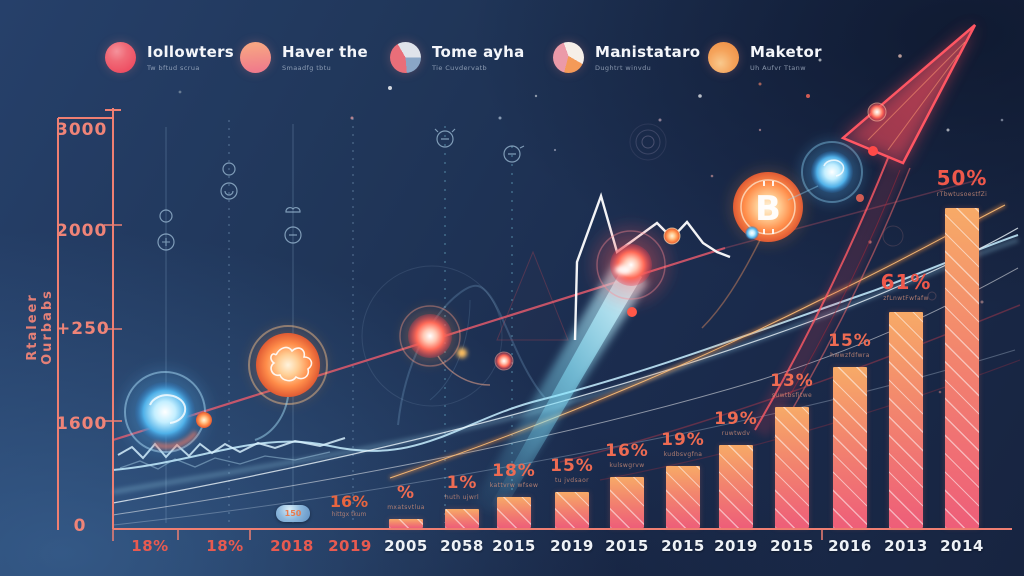  I want to click on bar-percent: 13%, so click(792, 381).